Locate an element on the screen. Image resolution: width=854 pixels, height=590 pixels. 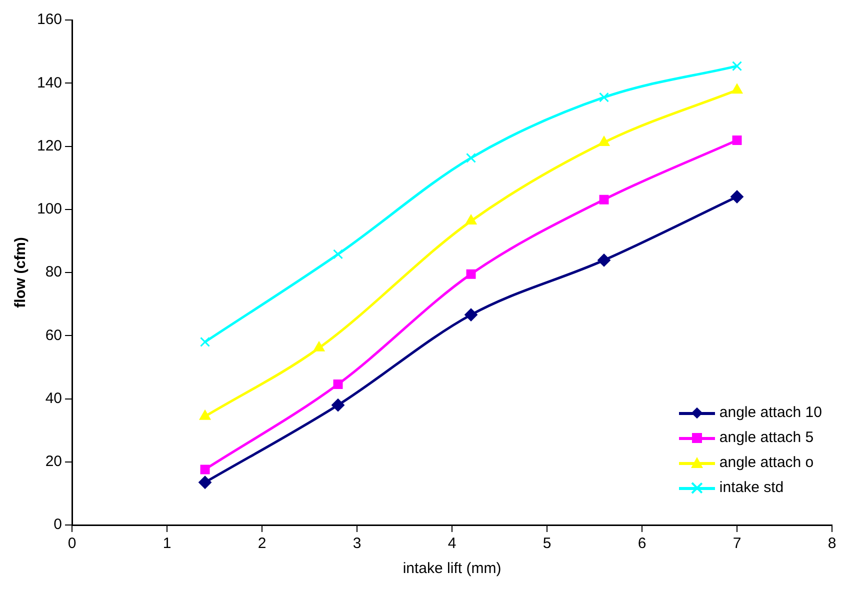
x-tick-label: 3 is located at coordinates (357, 543).